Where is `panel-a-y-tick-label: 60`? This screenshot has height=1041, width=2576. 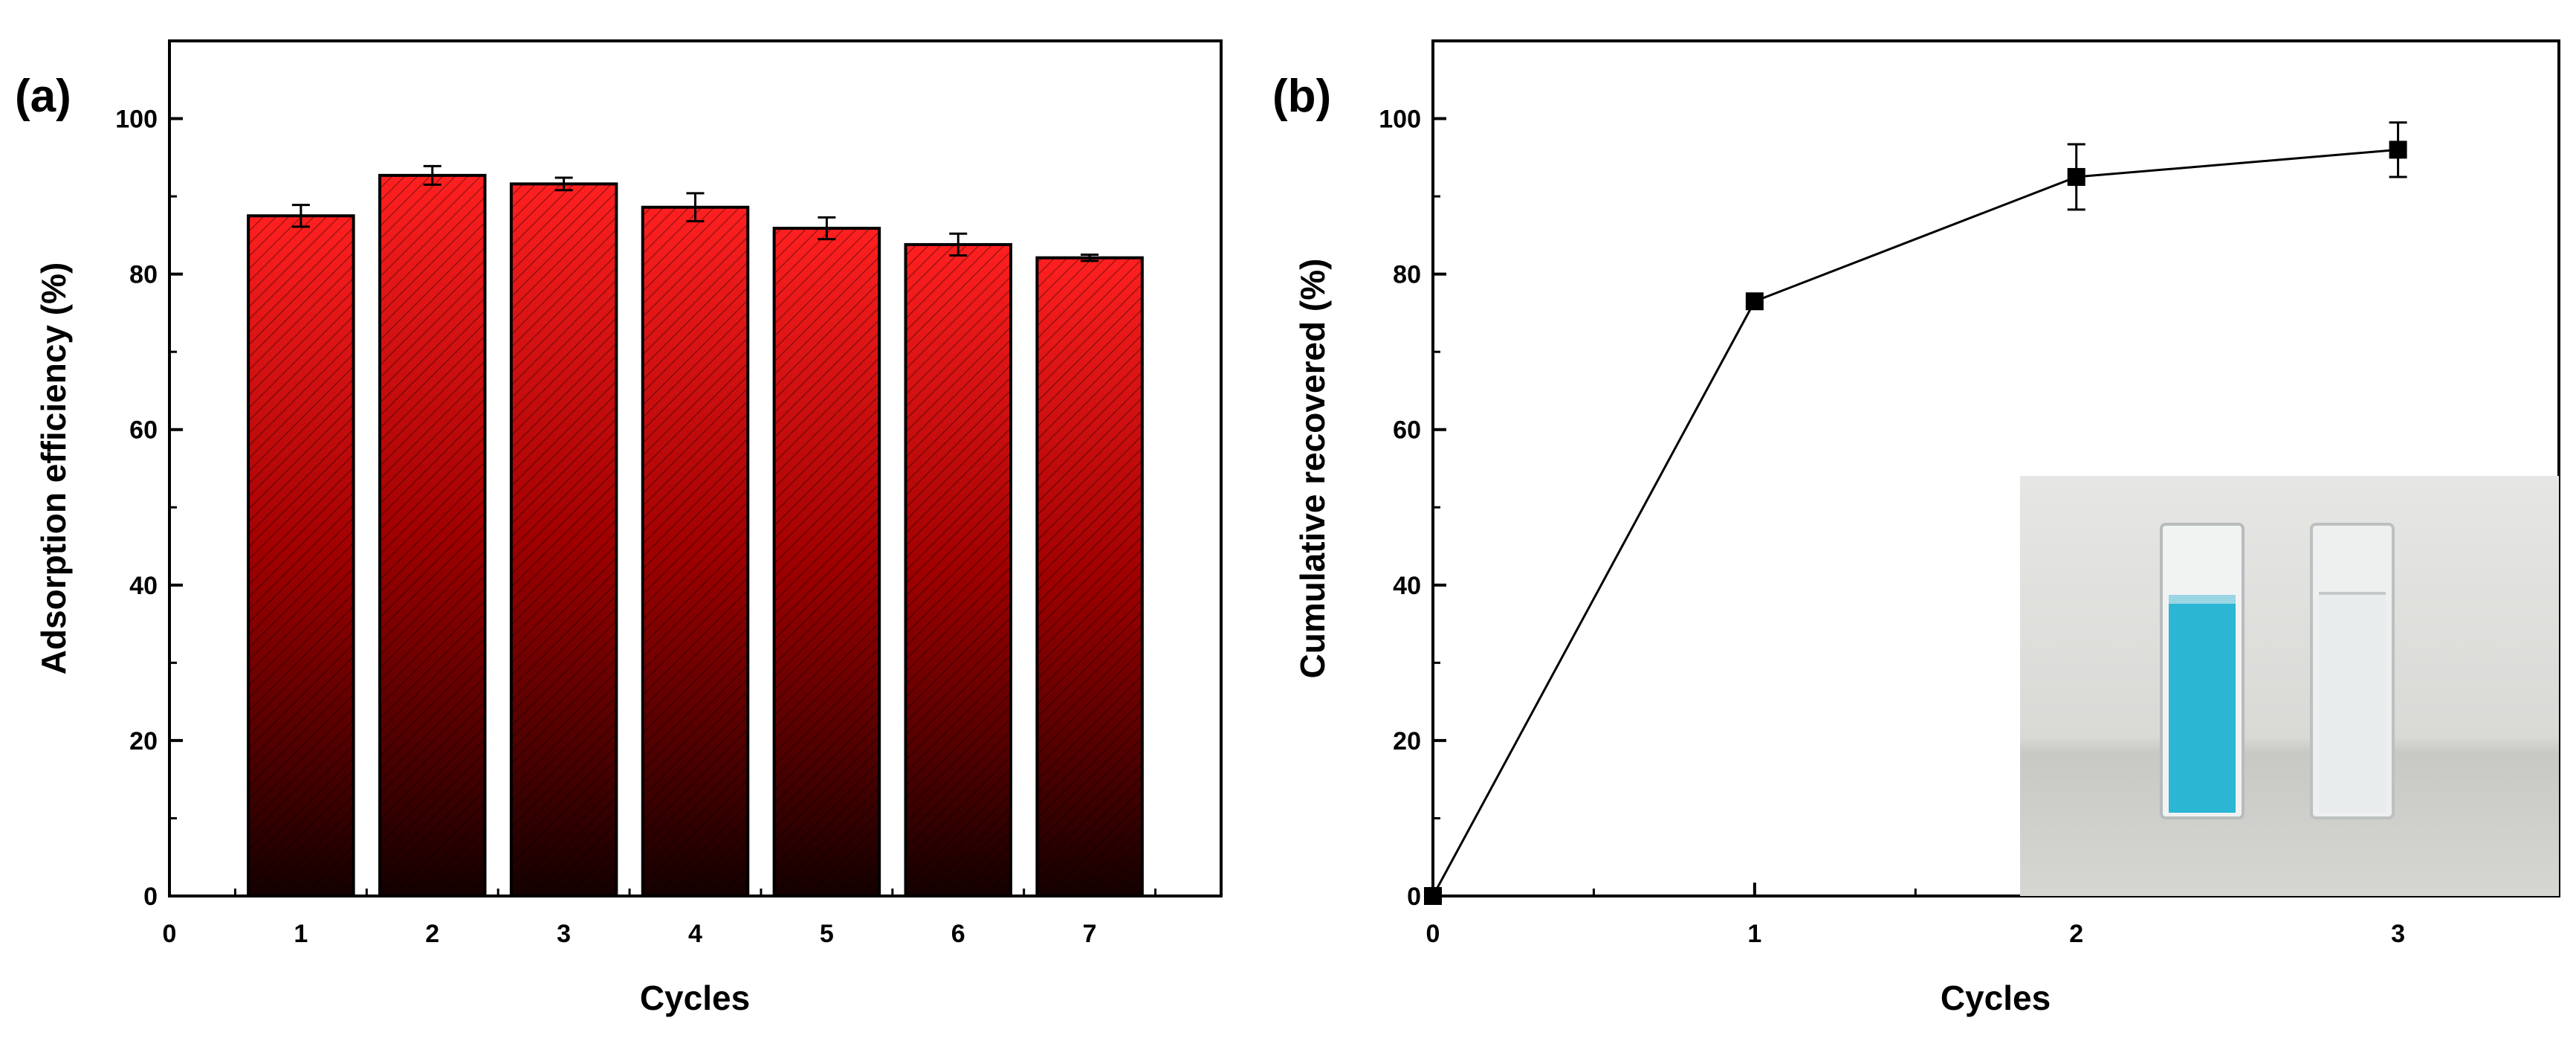 panel-a-y-tick-label: 60 is located at coordinates (143, 430).